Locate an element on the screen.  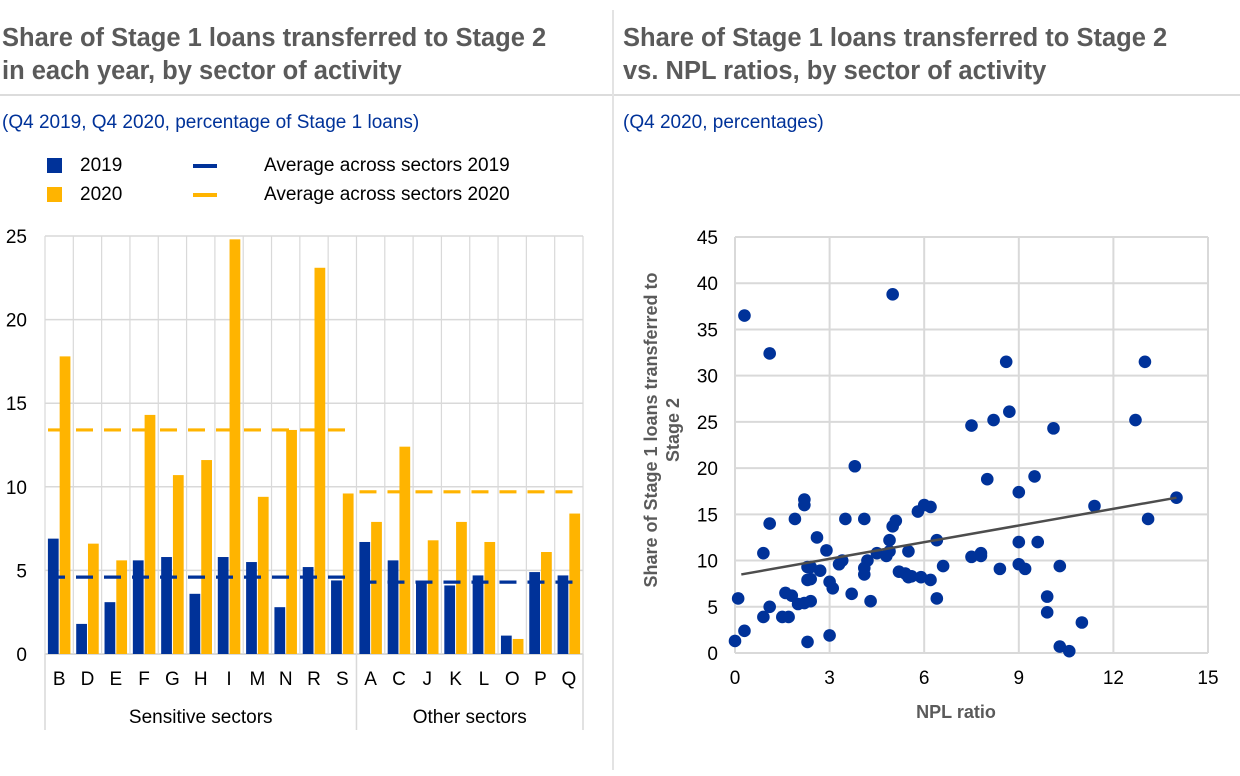
bar-y-tick-label: 10 is located at coordinates (16, 488).